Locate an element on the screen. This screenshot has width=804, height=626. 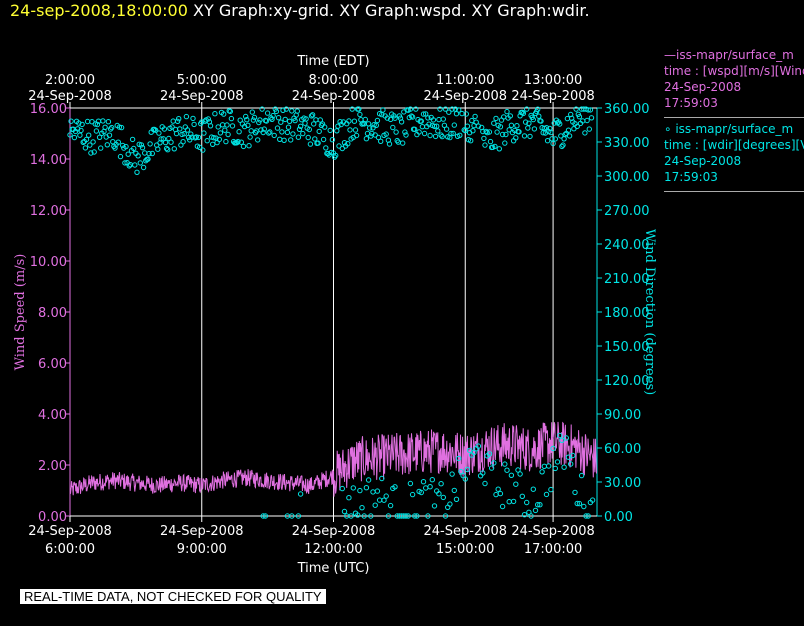
wspd-series-layer is located at coordinates (333, 459).